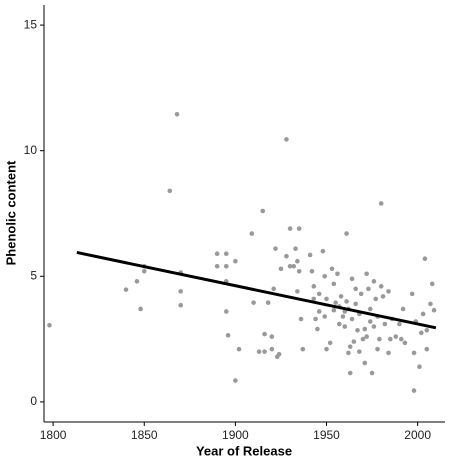 The width and height of the screenshot is (465, 470). What do you see at coordinates (326, 435) in the screenshot?
I see `x-tick-label: 1950` at bounding box center [326, 435].